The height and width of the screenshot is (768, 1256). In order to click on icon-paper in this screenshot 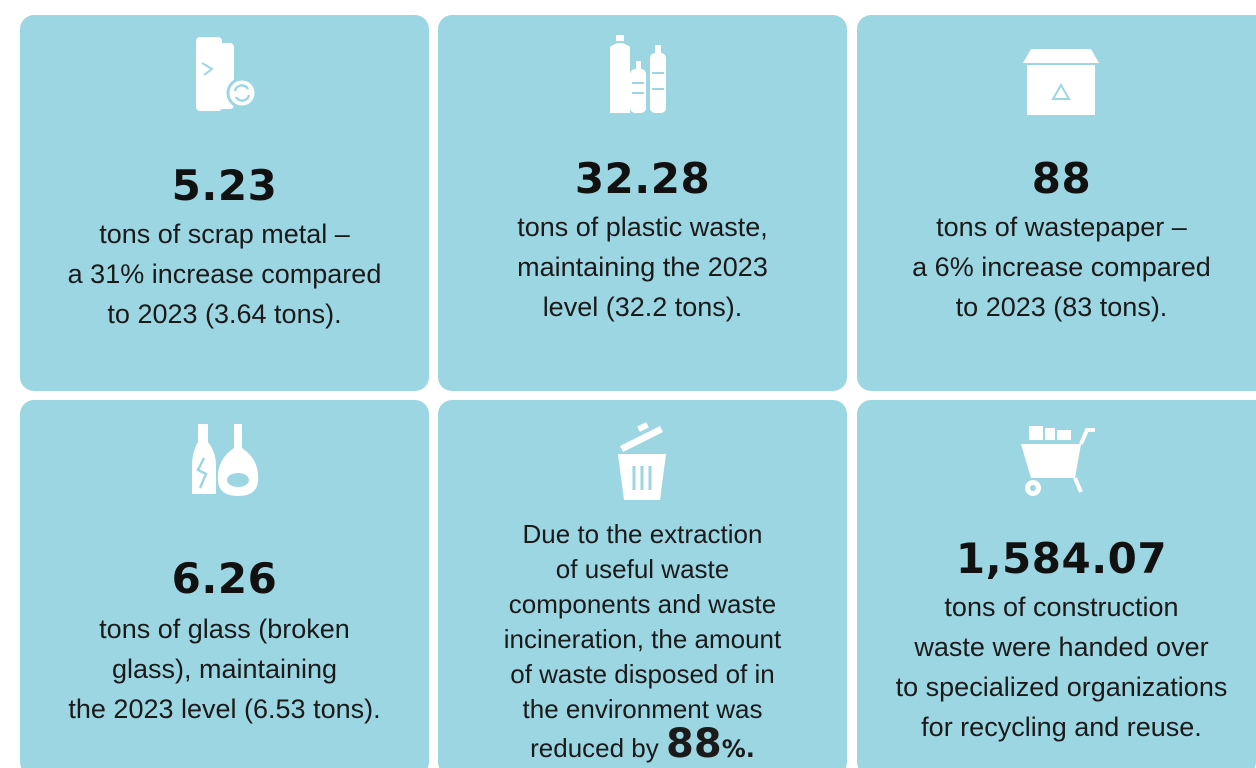, I will do `click(1061, 82)`.